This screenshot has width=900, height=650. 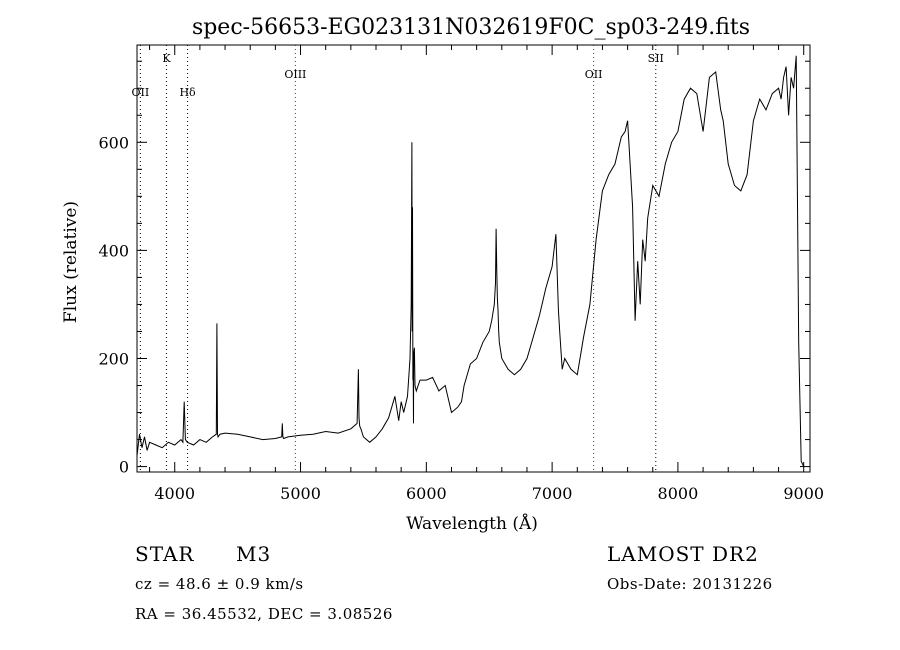 What do you see at coordinates (124, 467) in the screenshot?
I see `y-tick-label: 0` at bounding box center [124, 467].